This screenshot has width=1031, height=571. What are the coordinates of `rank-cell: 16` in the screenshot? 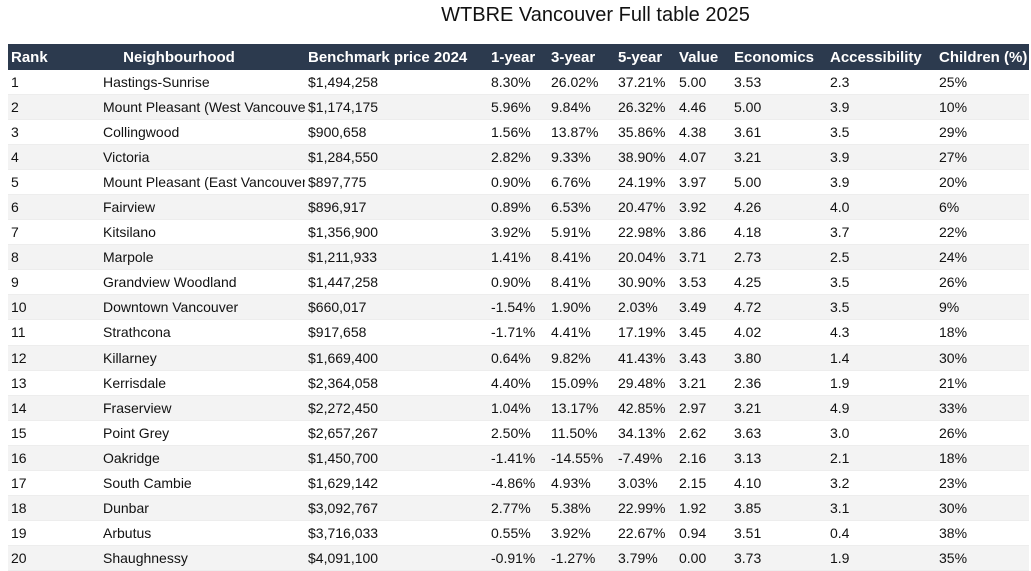 It's located at (30, 458).